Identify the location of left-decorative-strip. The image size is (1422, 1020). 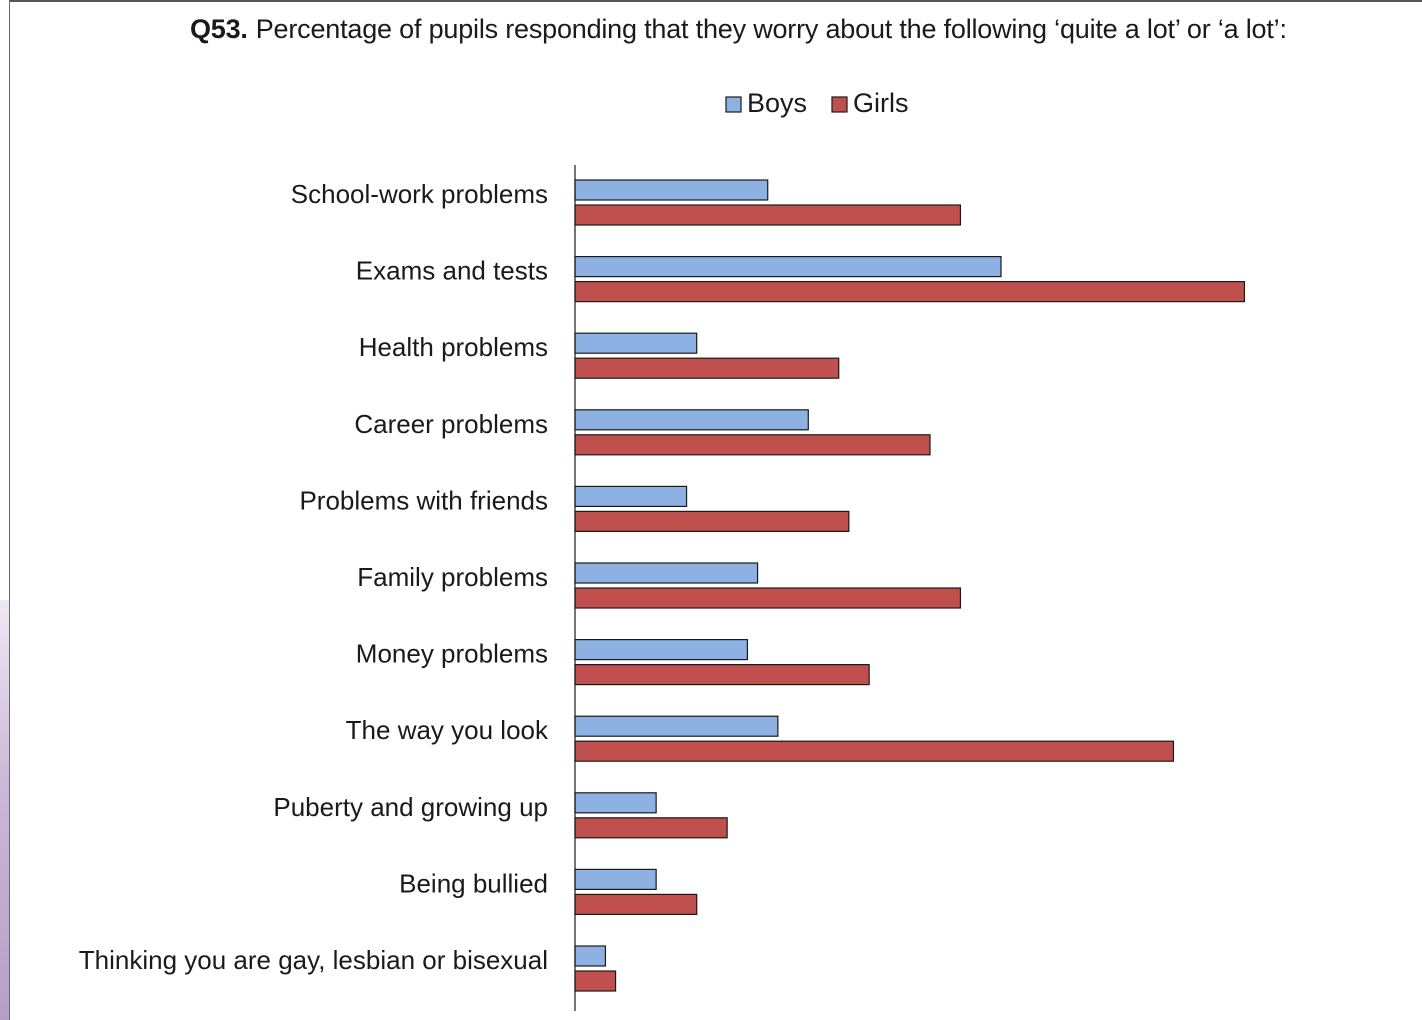
(5, 510).